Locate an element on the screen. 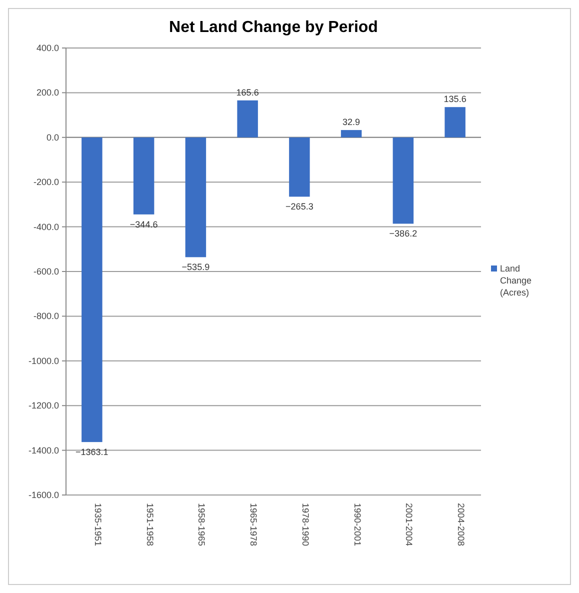  y-tick-label: -200.0 is located at coordinates (46, 182).